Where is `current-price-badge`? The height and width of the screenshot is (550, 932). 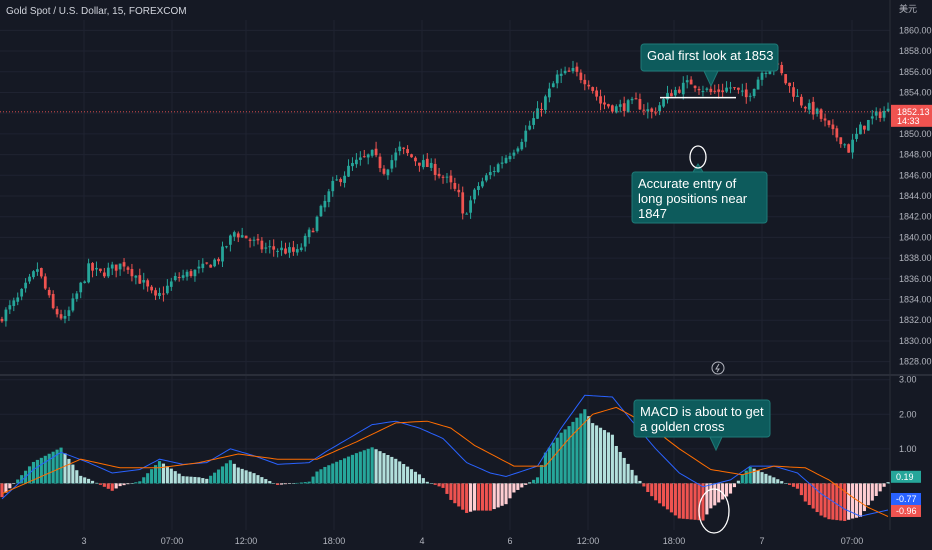
current-price-badge is located at coordinates (911, 115).